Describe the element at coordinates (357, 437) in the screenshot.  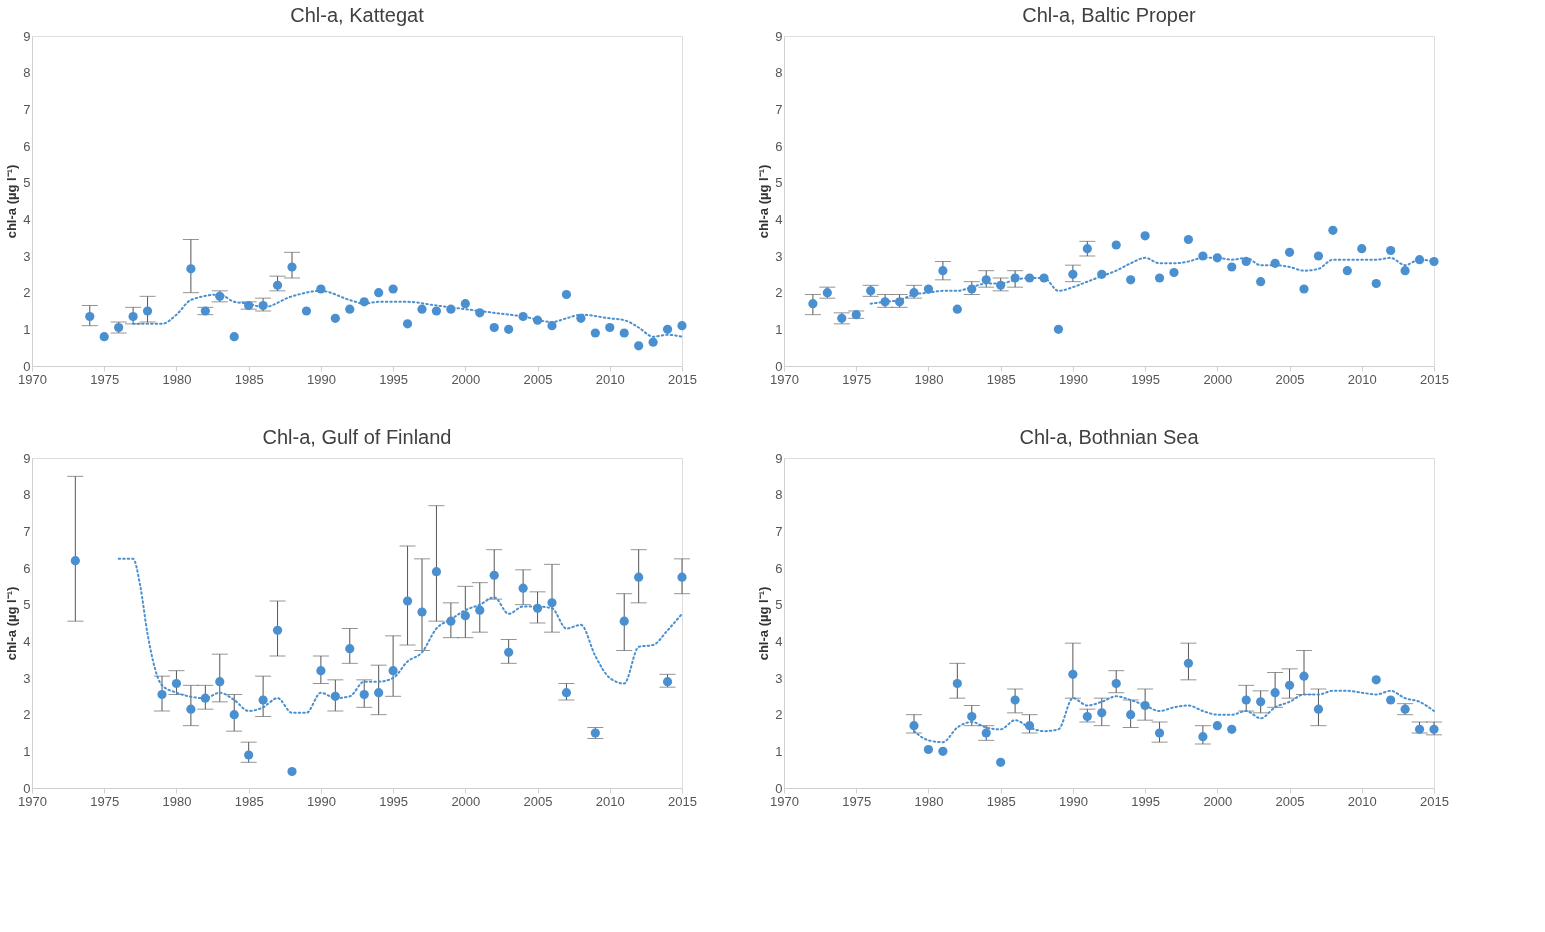
I see `chart-title: Chl-a, Gulf of Finland` at that location.